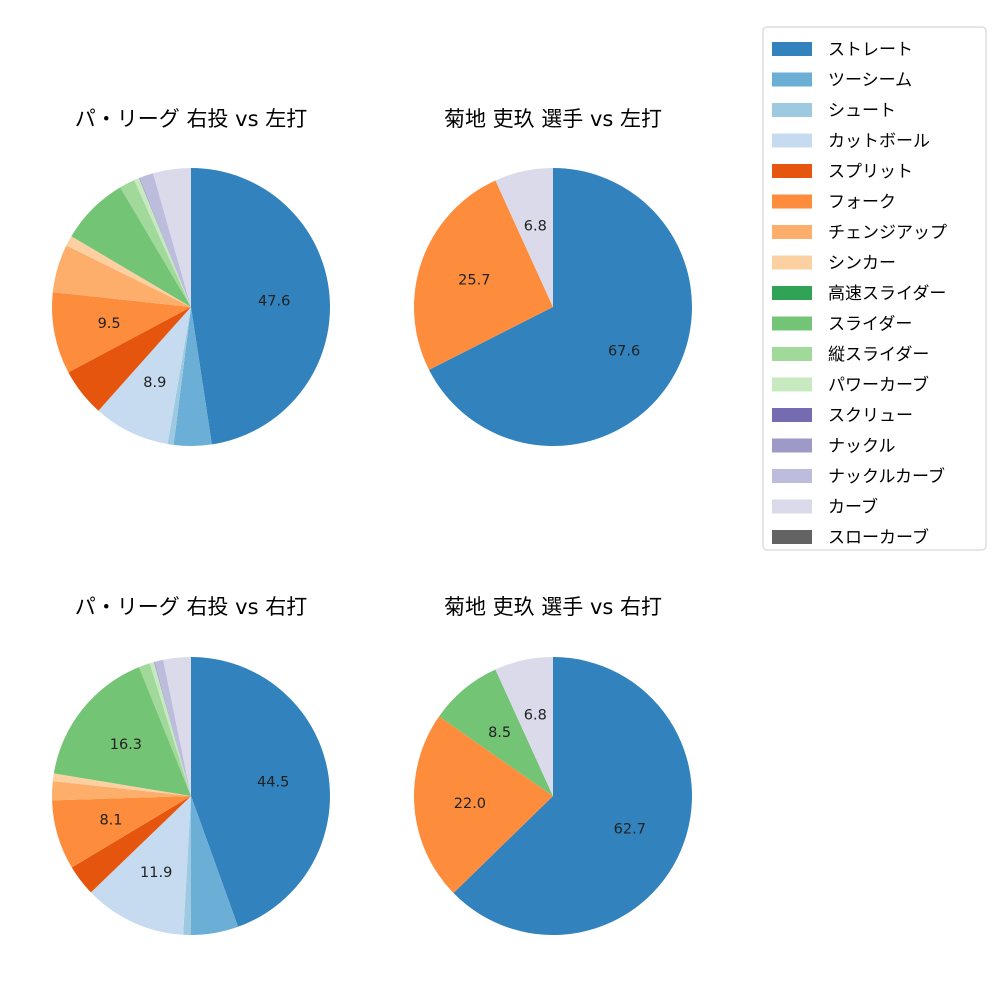 The height and width of the screenshot is (1000, 1000). What do you see at coordinates (878, 355) in the screenshot?
I see `legend-label: 縦スライダー` at bounding box center [878, 355].